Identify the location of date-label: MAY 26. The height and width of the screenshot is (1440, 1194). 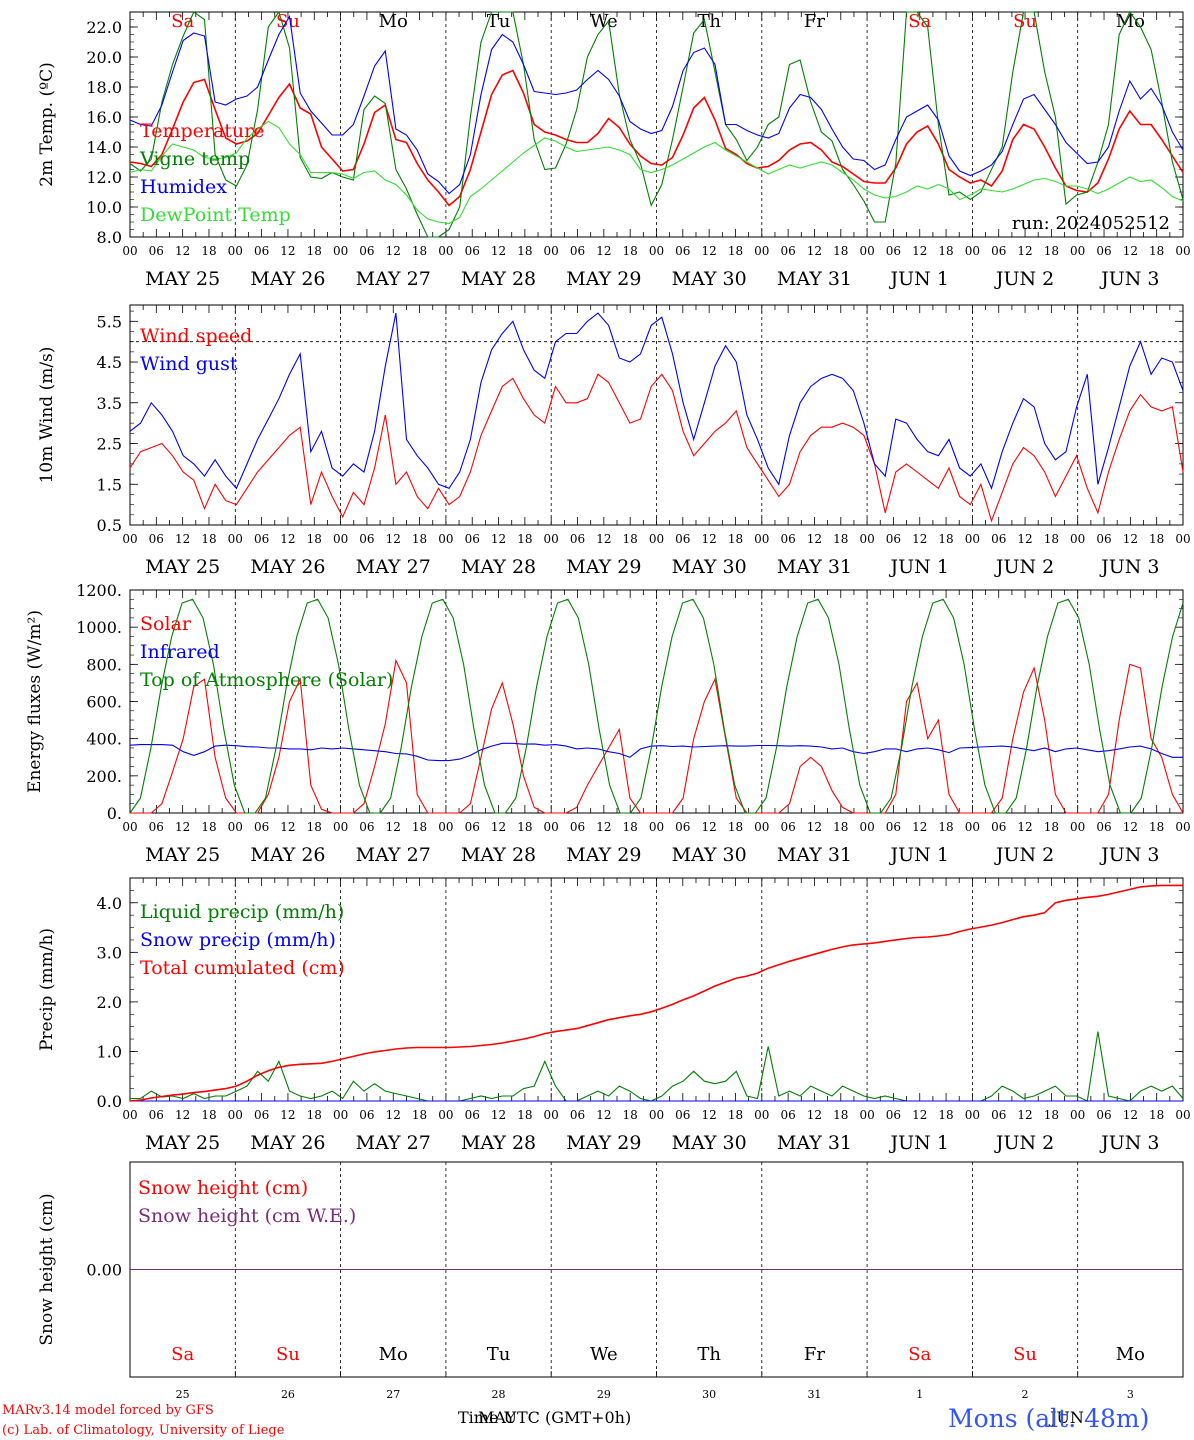
(287, 855).